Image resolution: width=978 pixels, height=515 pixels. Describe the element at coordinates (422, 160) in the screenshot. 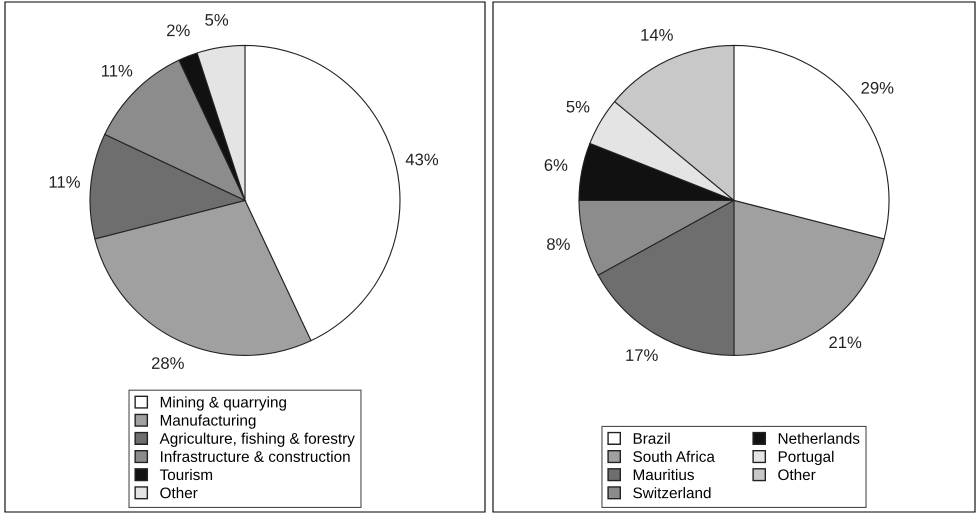

I see `data-label: 43%` at that location.